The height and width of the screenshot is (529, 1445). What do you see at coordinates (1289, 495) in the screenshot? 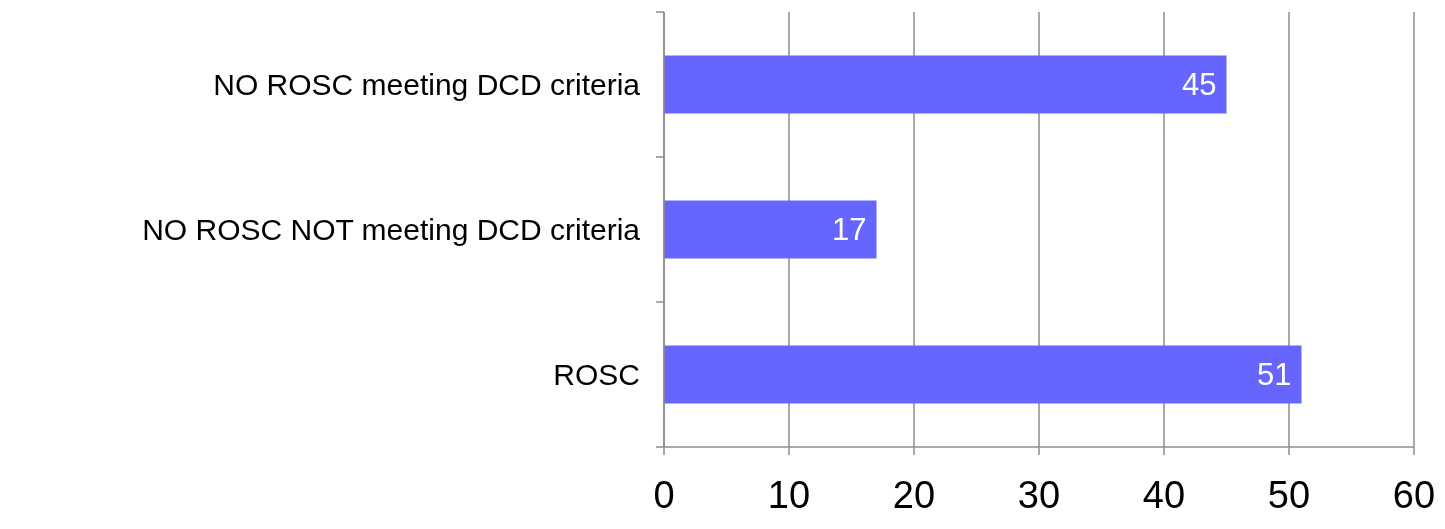
I see `x-tick-label: 50` at bounding box center [1289, 495].